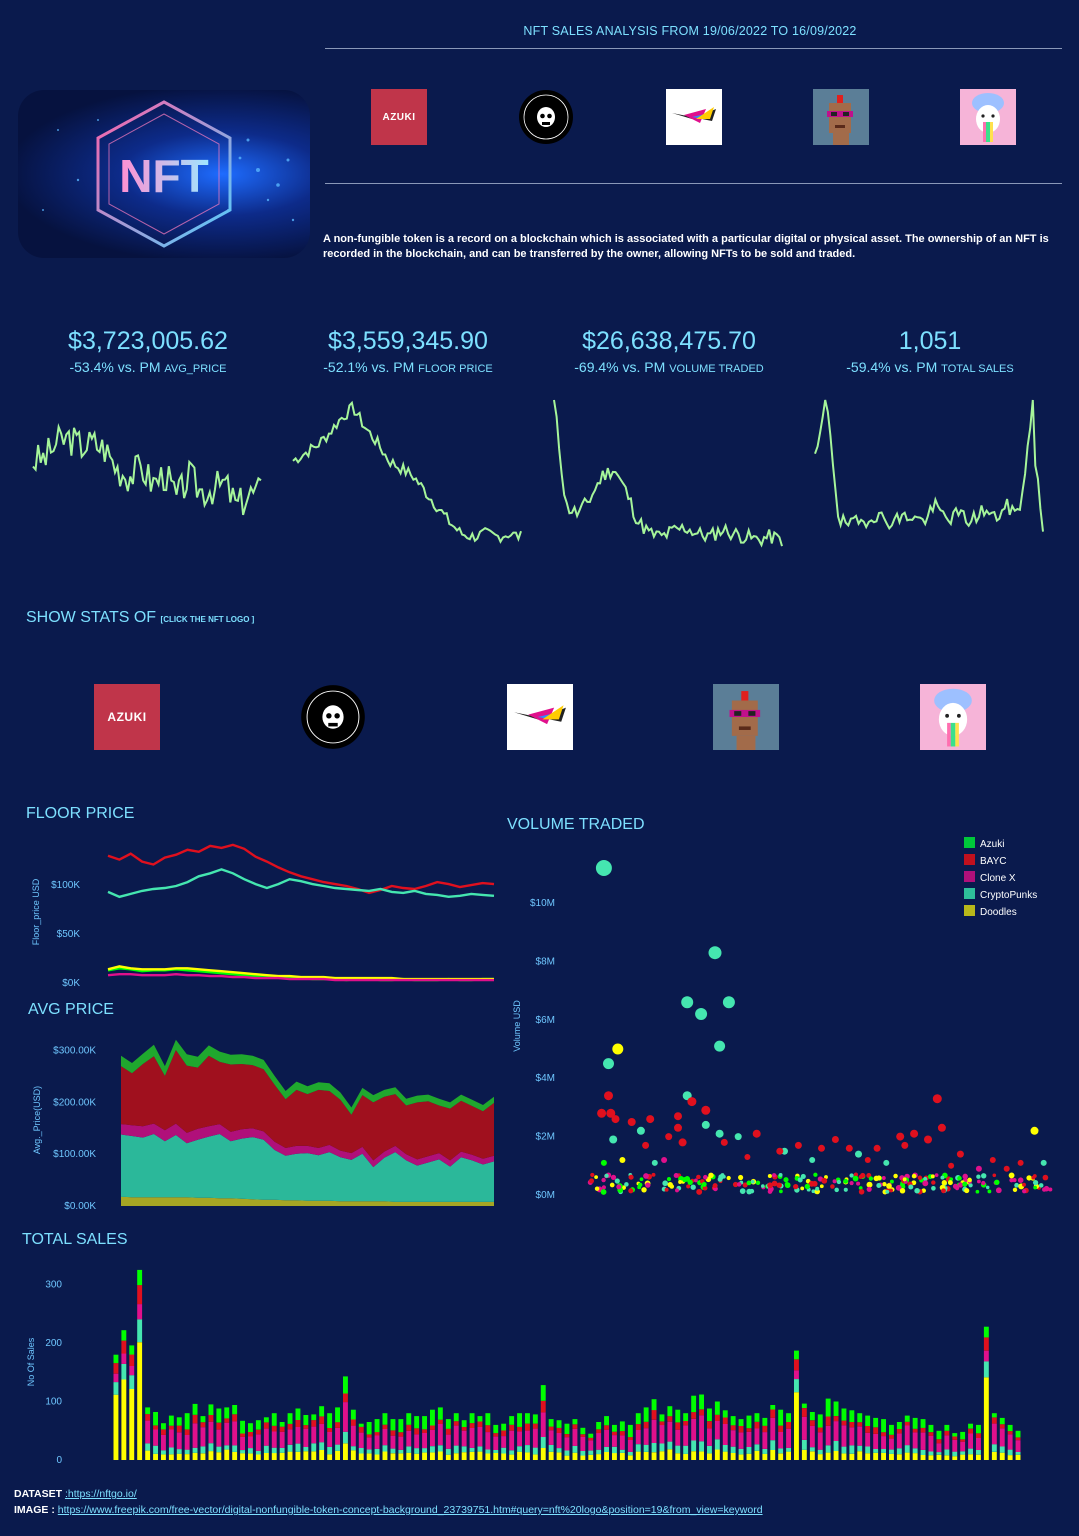 This screenshot has height=1536, width=1079. What do you see at coordinates (100, 1494) in the screenshot?
I see `dataset-link: :https://nftgo.io/` at bounding box center [100, 1494].